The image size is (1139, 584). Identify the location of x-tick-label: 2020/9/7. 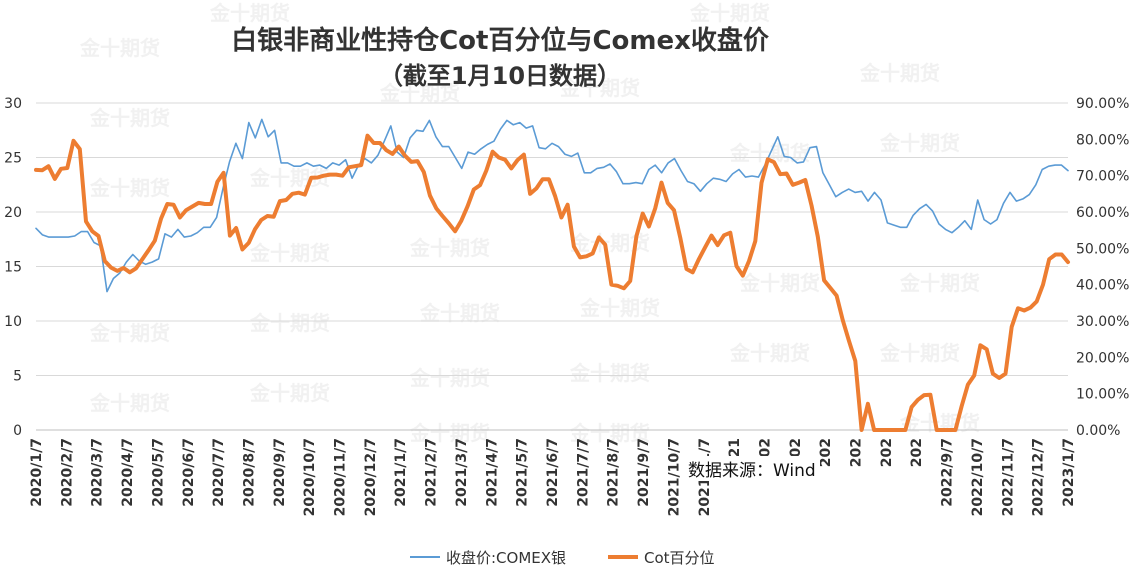
(280, 472).